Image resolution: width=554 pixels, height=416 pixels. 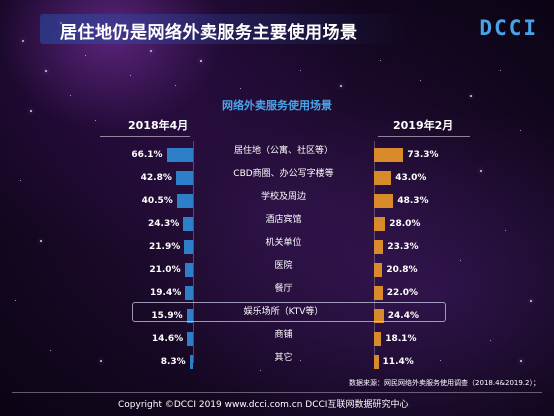 What do you see at coordinates (423, 155) in the screenshot?
I see `value-label-2019: 73.3%` at bounding box center [423, 155].